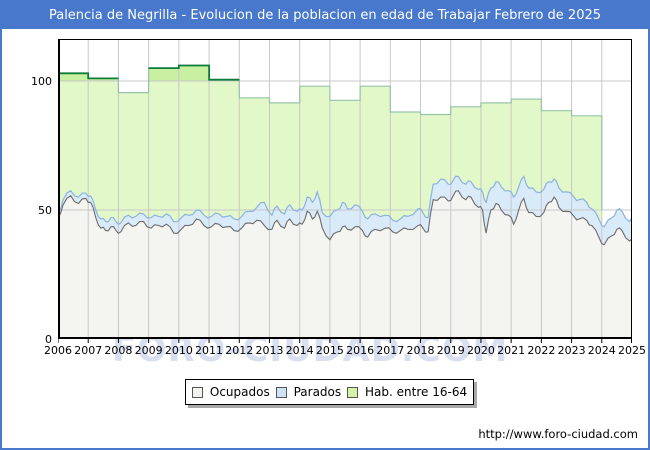 The width and height of the screenshot is (650, 450). I want to click on chart-legend: Ocupados Parados Hab. entre 16-64, so click(329, 392).